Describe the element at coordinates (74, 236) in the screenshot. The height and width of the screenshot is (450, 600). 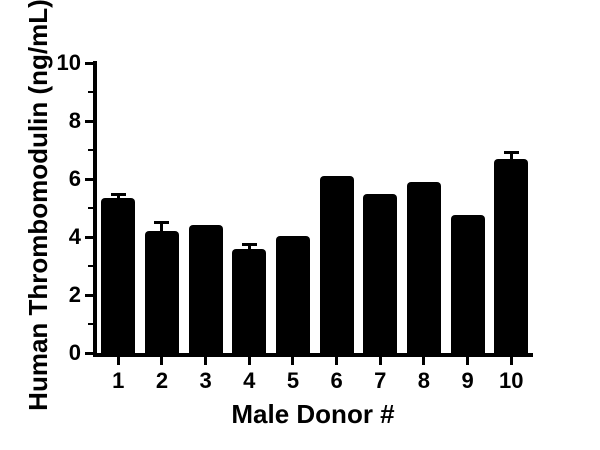
I see `y-tick-label: 4` at that location.